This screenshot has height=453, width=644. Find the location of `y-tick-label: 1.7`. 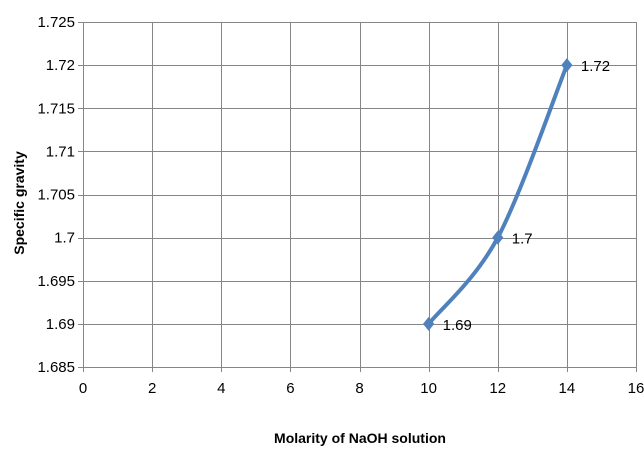

y-tick-label: 1.7 is located at coordinates (64, 238).